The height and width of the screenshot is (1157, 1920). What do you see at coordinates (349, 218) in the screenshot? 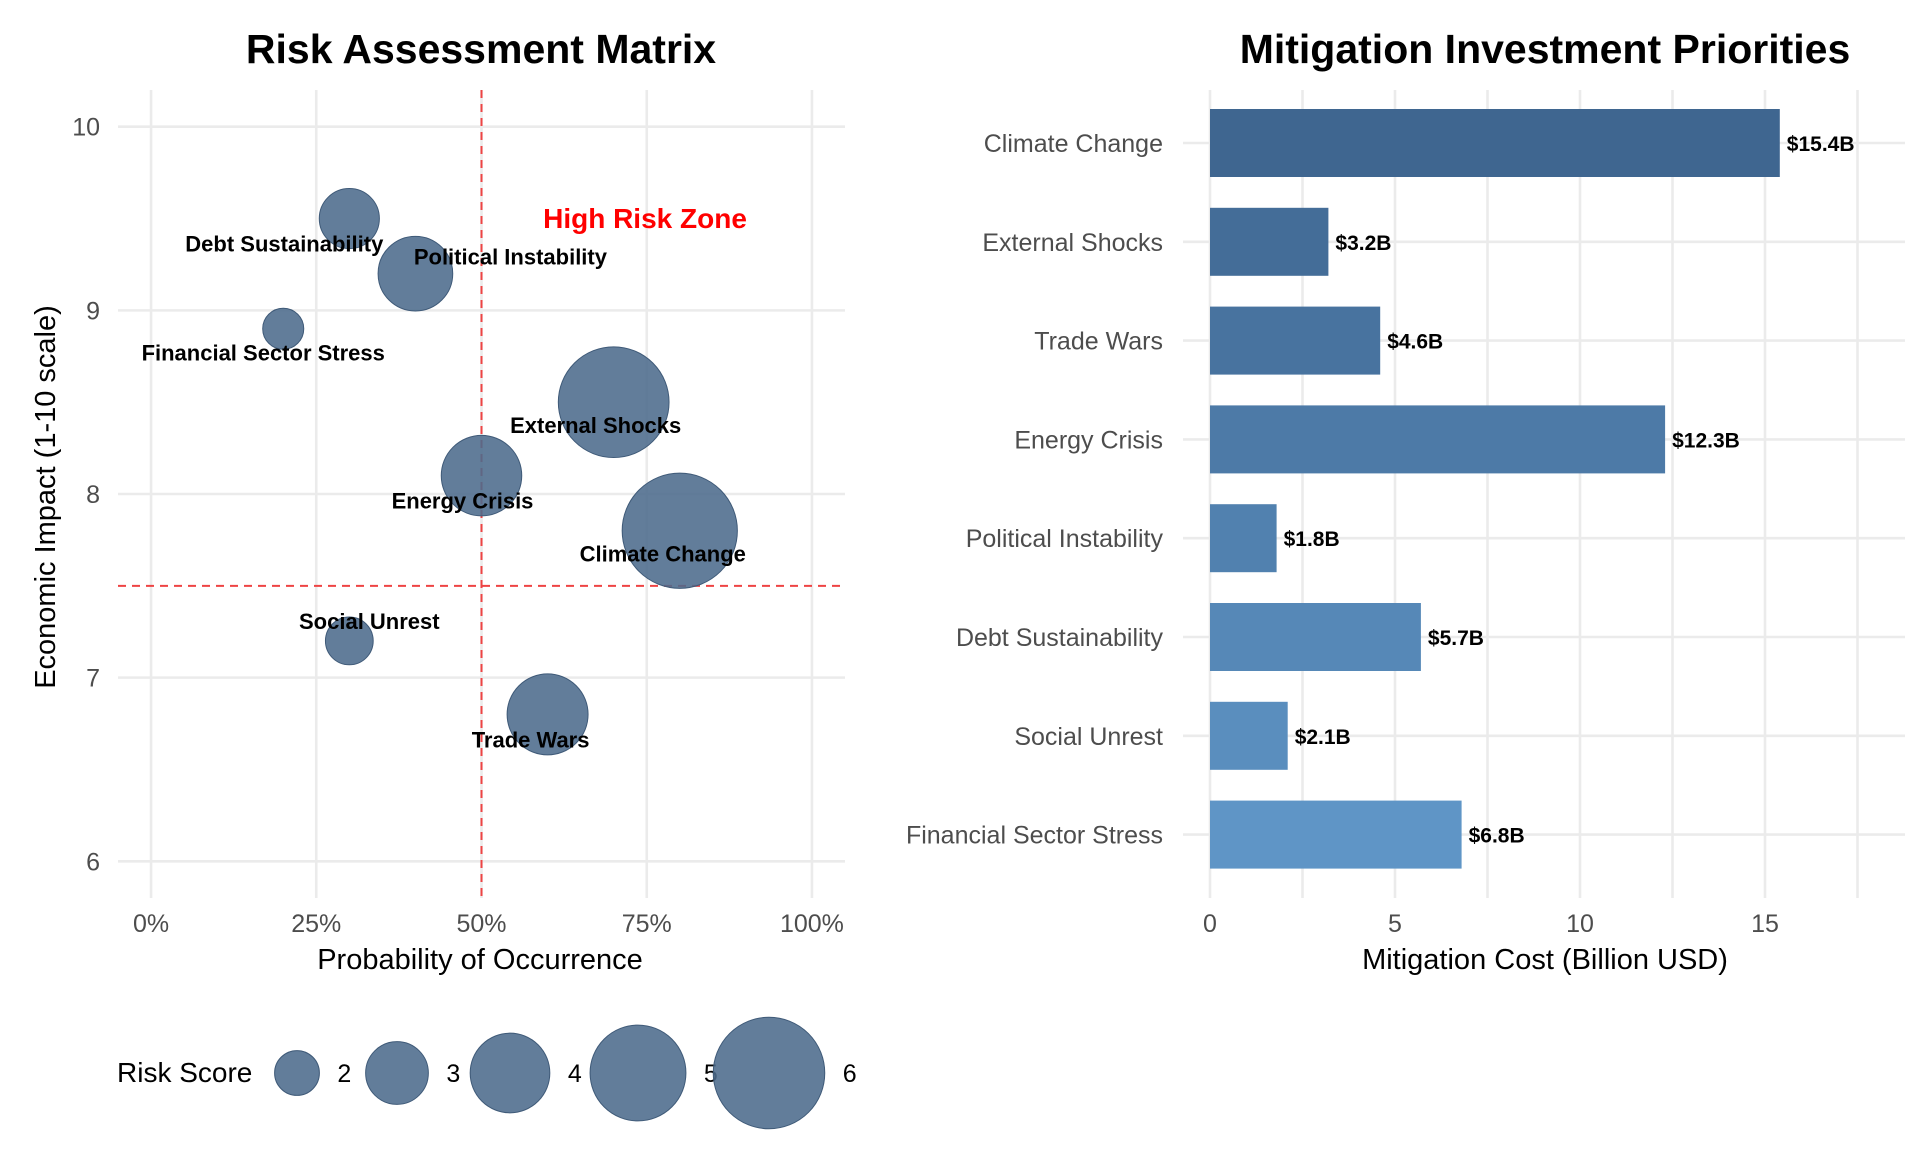
I see `bubble-debt-sustainability` at bounding box center [349, 218].